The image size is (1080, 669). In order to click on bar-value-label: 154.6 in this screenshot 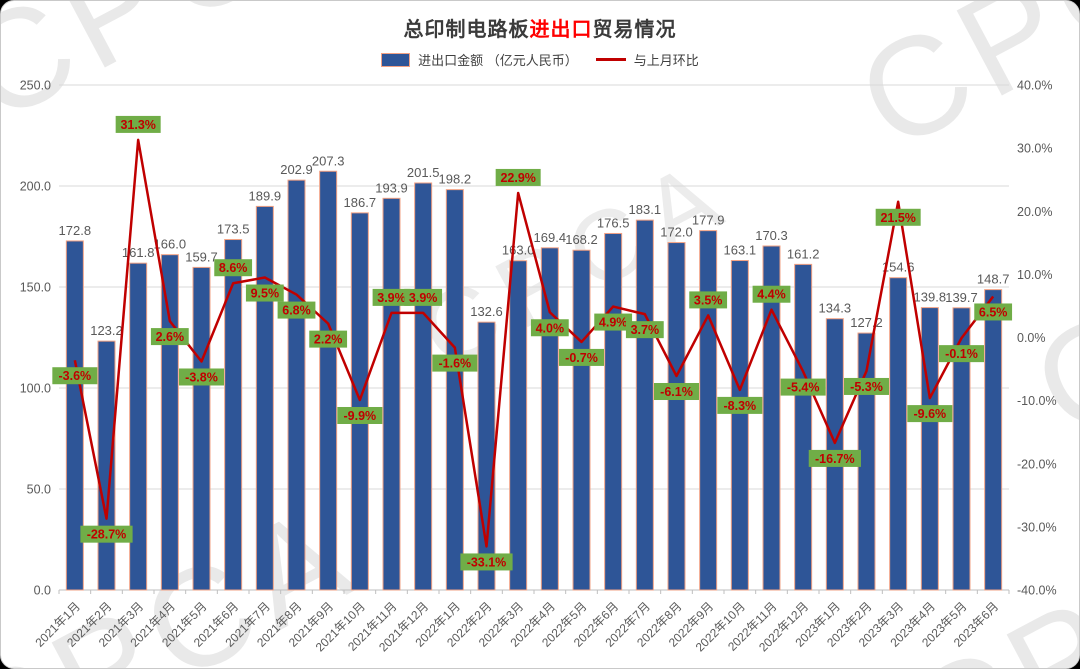, I will do `click(898, 267)`.